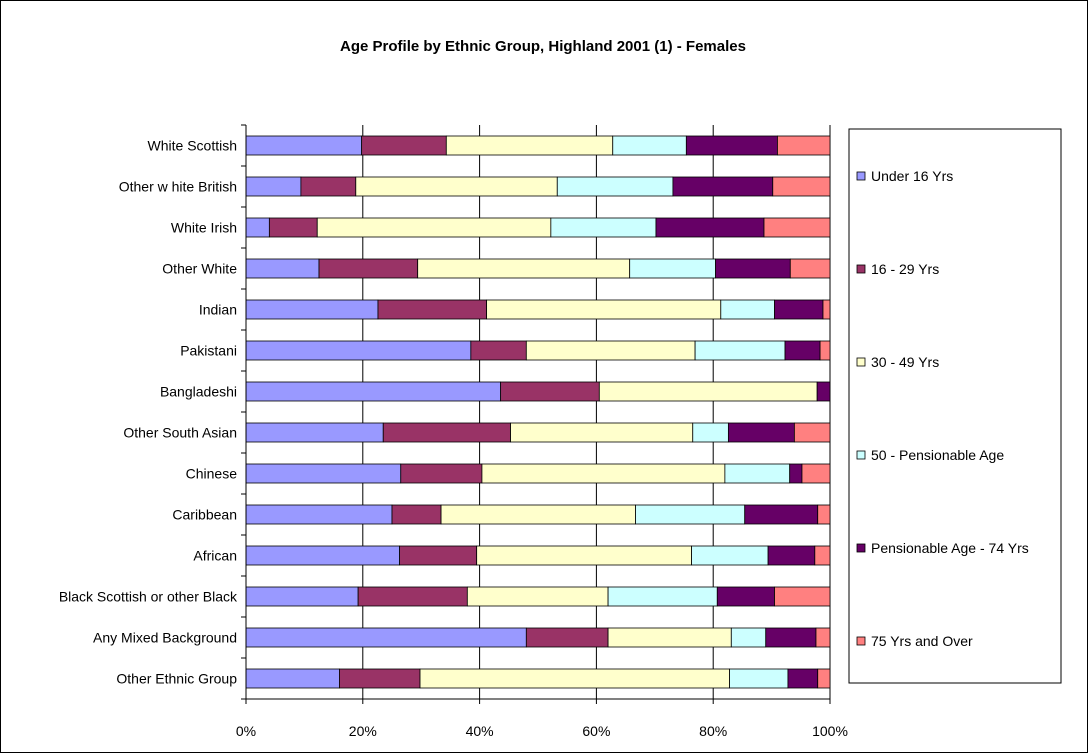 Image resolution: width=1088 pixels, height=754 pixels. Describe the element at coordinates (912, 176) in the screenshot. I see `legend-label: Under 16 Yrs` at that location.